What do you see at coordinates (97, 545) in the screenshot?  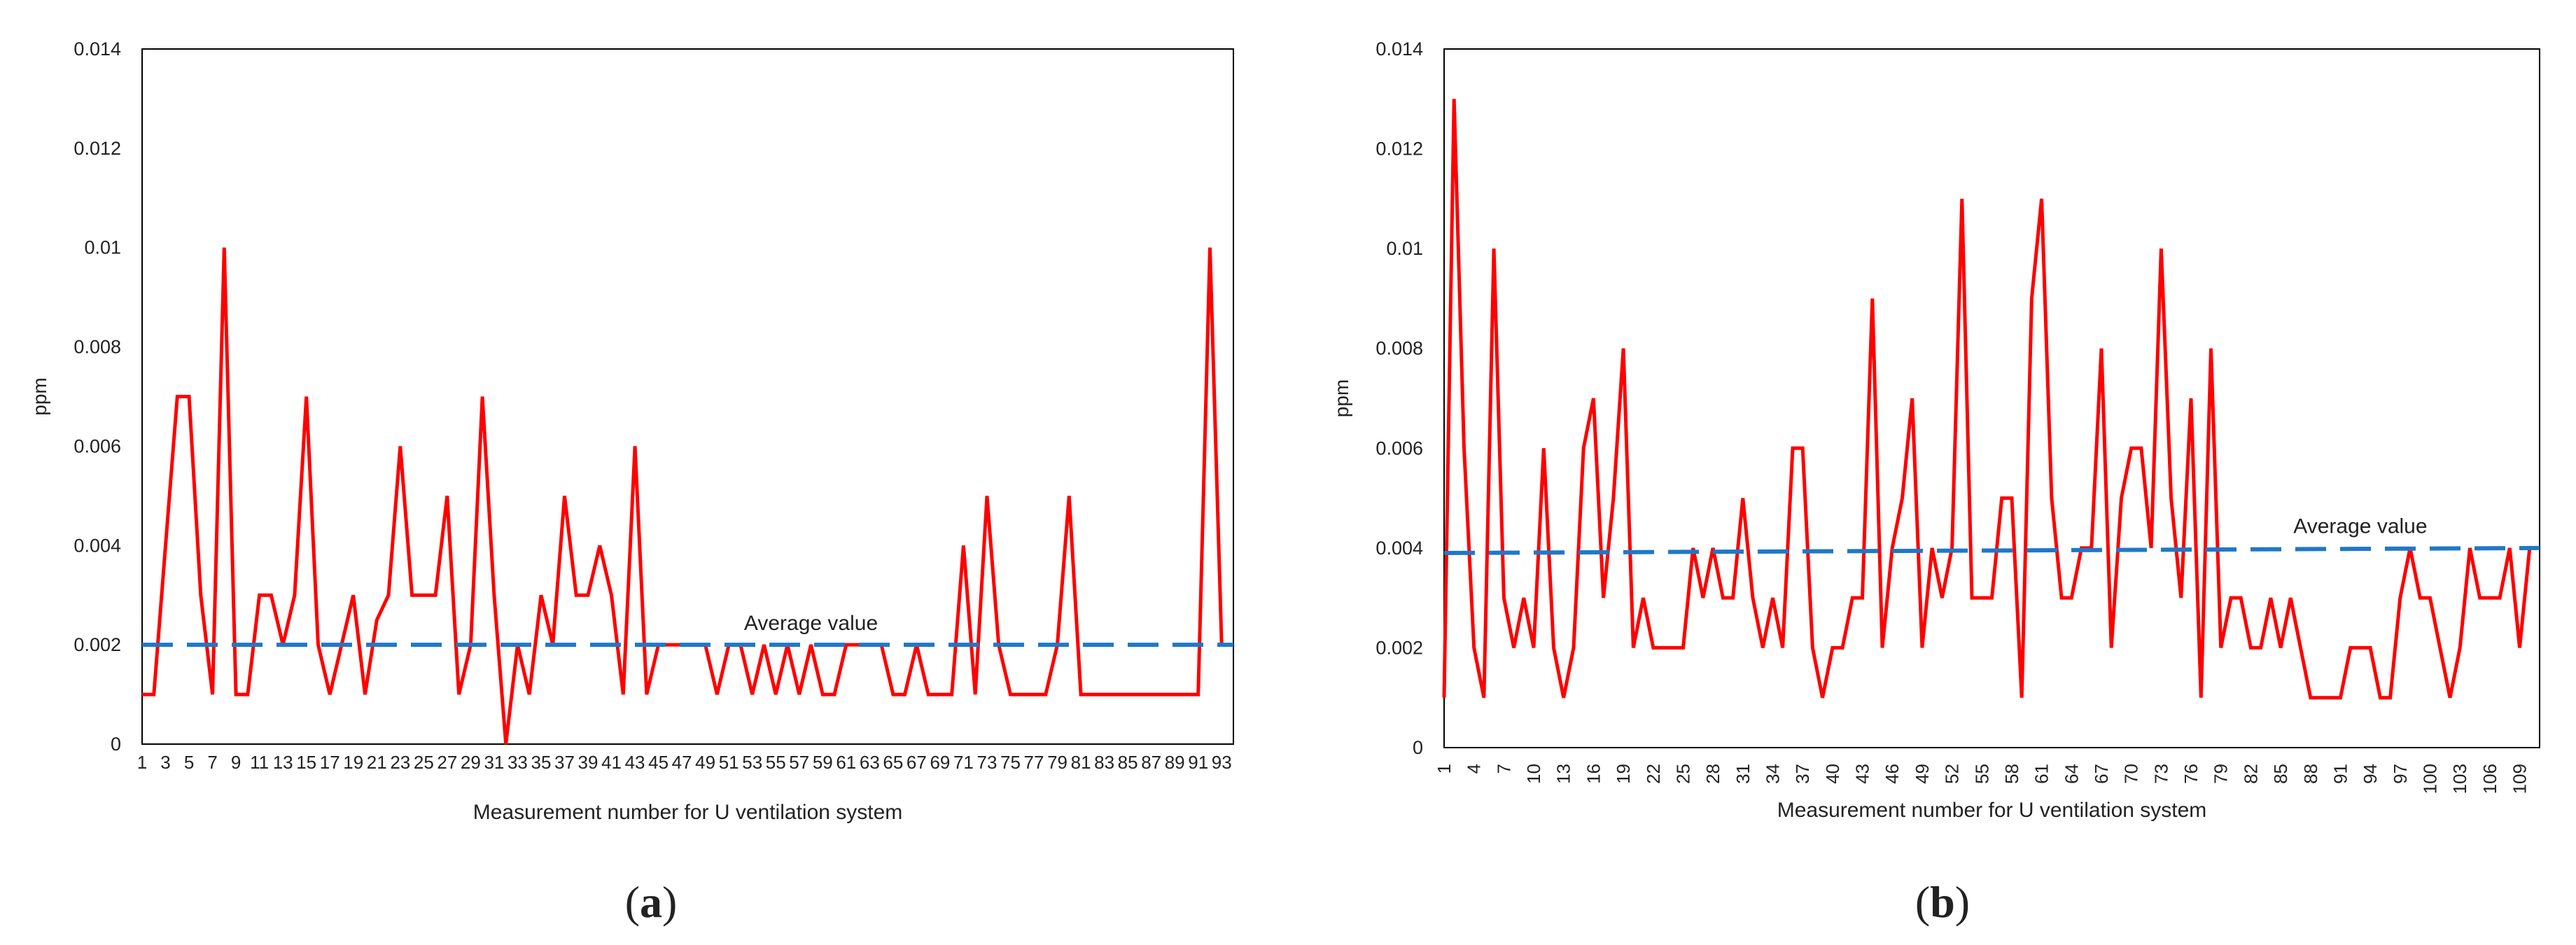 I see `y-tick-label: 0.004` at bounding box center [97, 545].